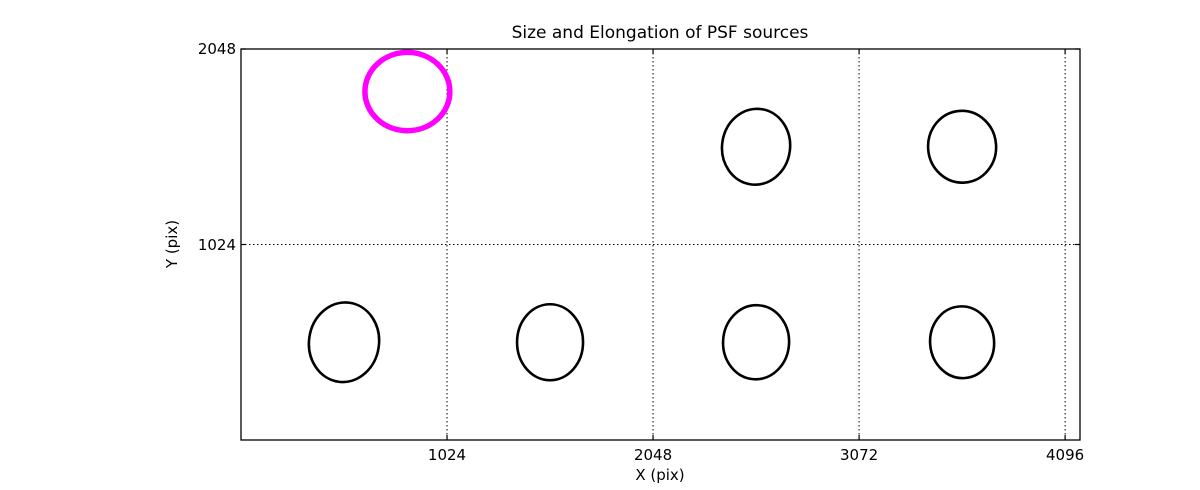 The image size is (1200, 490). Describe the element at coordinates (653, 455) in the screenshot. I see `x-tick-label-2048: 2048` at that location.